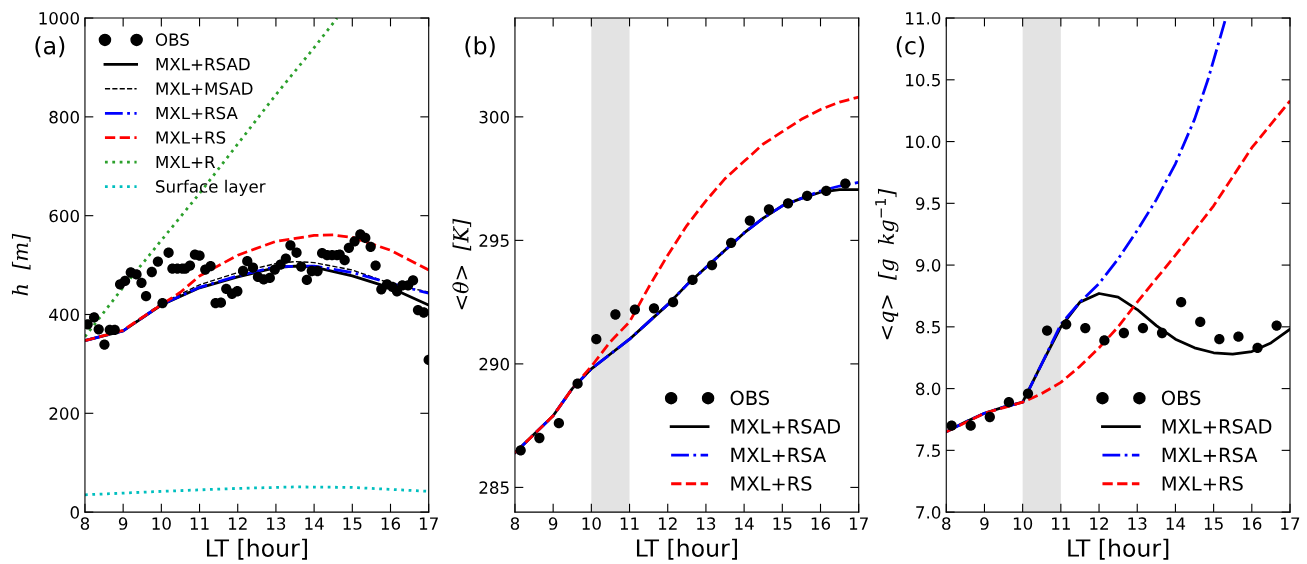 The width and height of the screenshot is (1307, 564). Describe the element at coordinates (910, 47) in the screenshot. I see `text: (c)` at that location.